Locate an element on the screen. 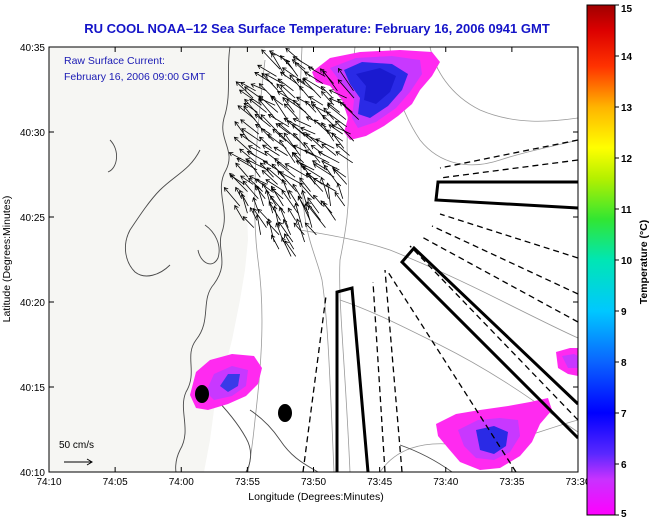 The image size is (651, 519). x-axis-label: Longitude (Degrees:Minutes) is located at coordinates (315, 497).